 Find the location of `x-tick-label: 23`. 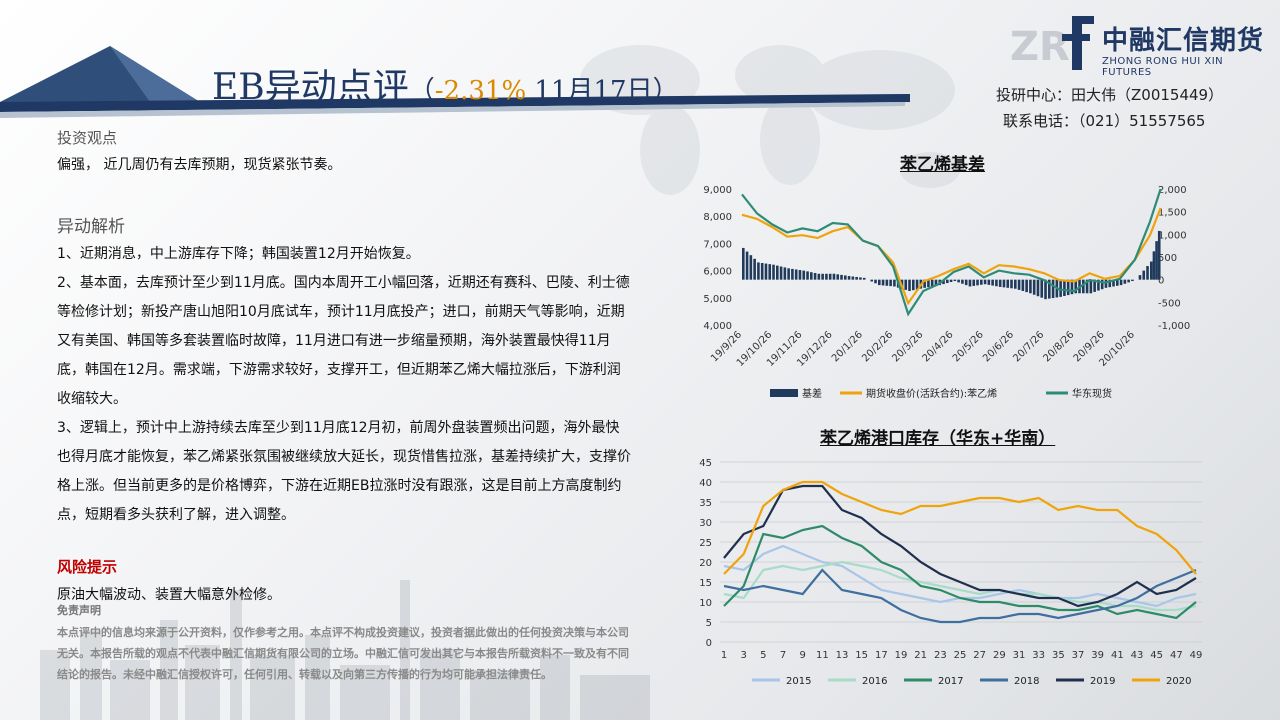

x-tick-label: 23 is located at coordinates (940, 655).